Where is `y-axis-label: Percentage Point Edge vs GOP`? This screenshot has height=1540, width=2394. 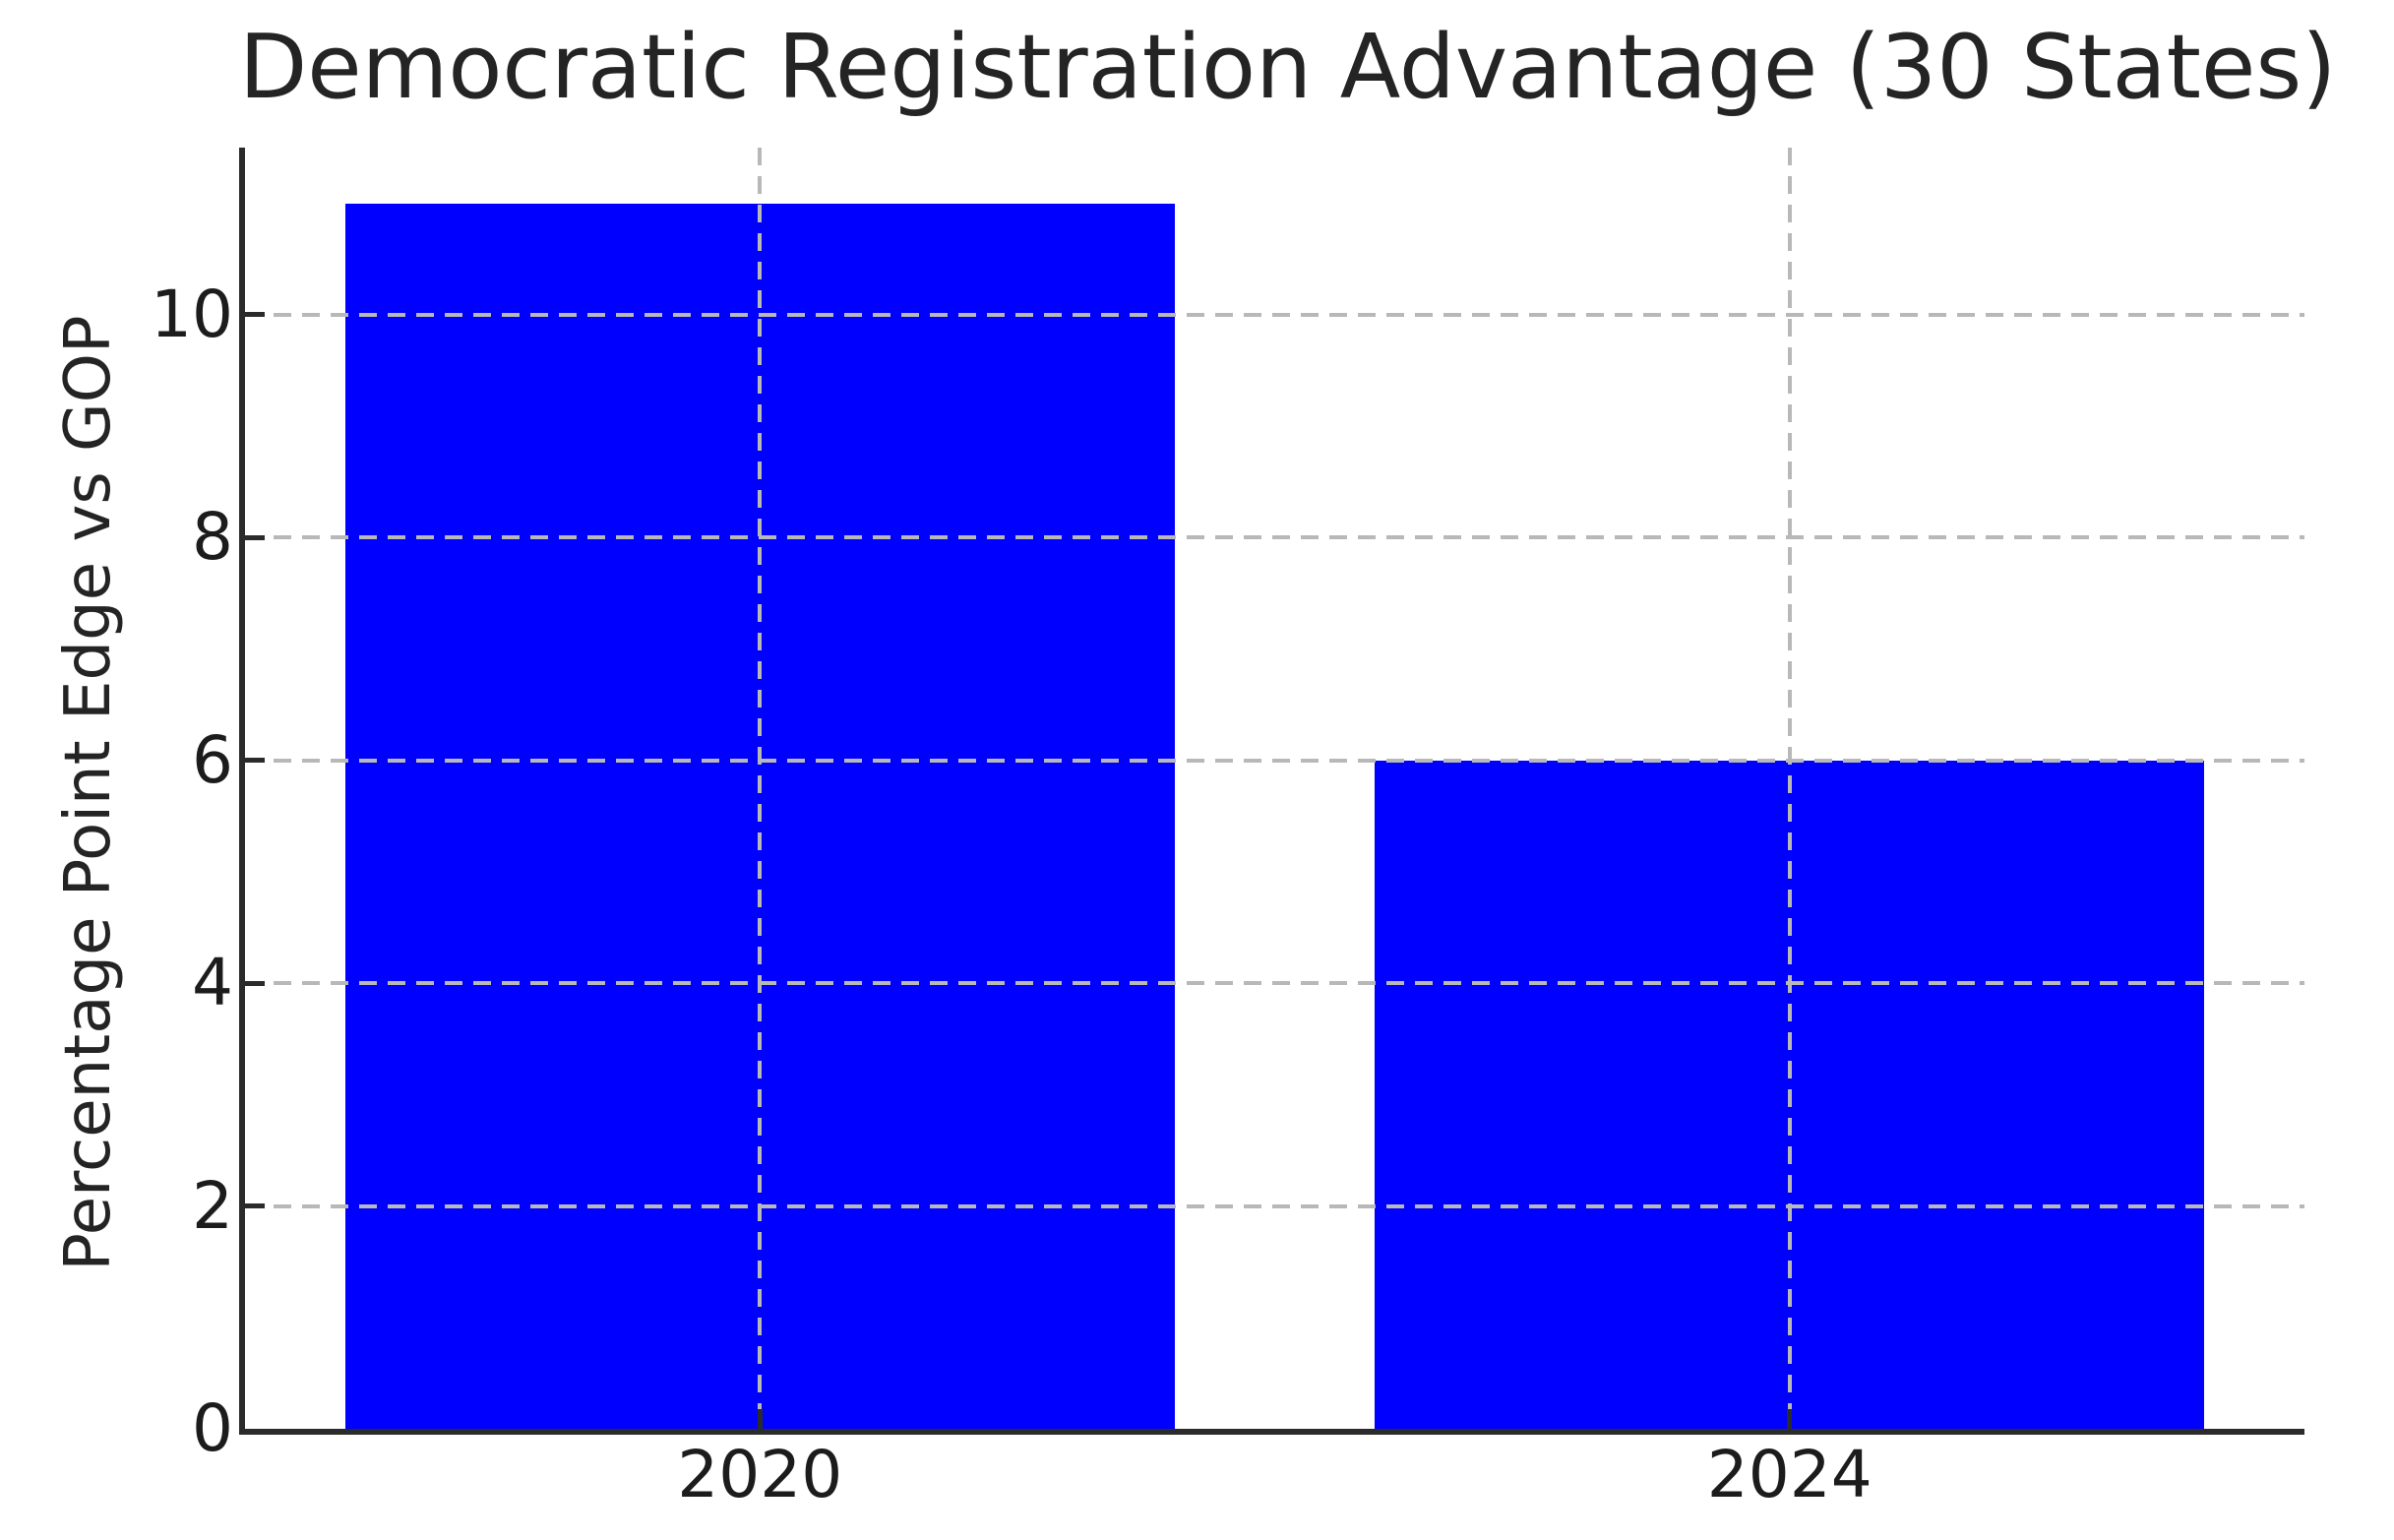
y-axis-label: Percentage Point Edge vs GOP is located at coordinates (88, 793).